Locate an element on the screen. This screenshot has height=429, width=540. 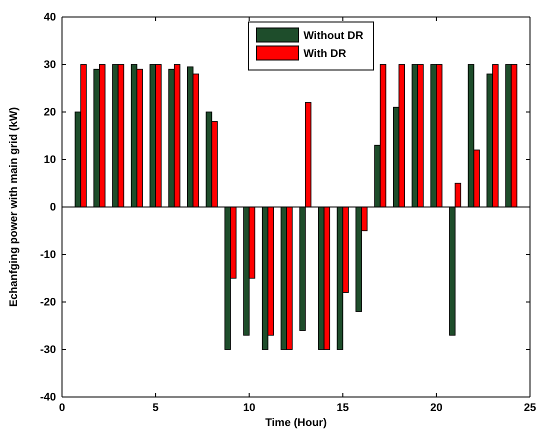
x-tick-label: 0 is located at coordinates (62, 408).